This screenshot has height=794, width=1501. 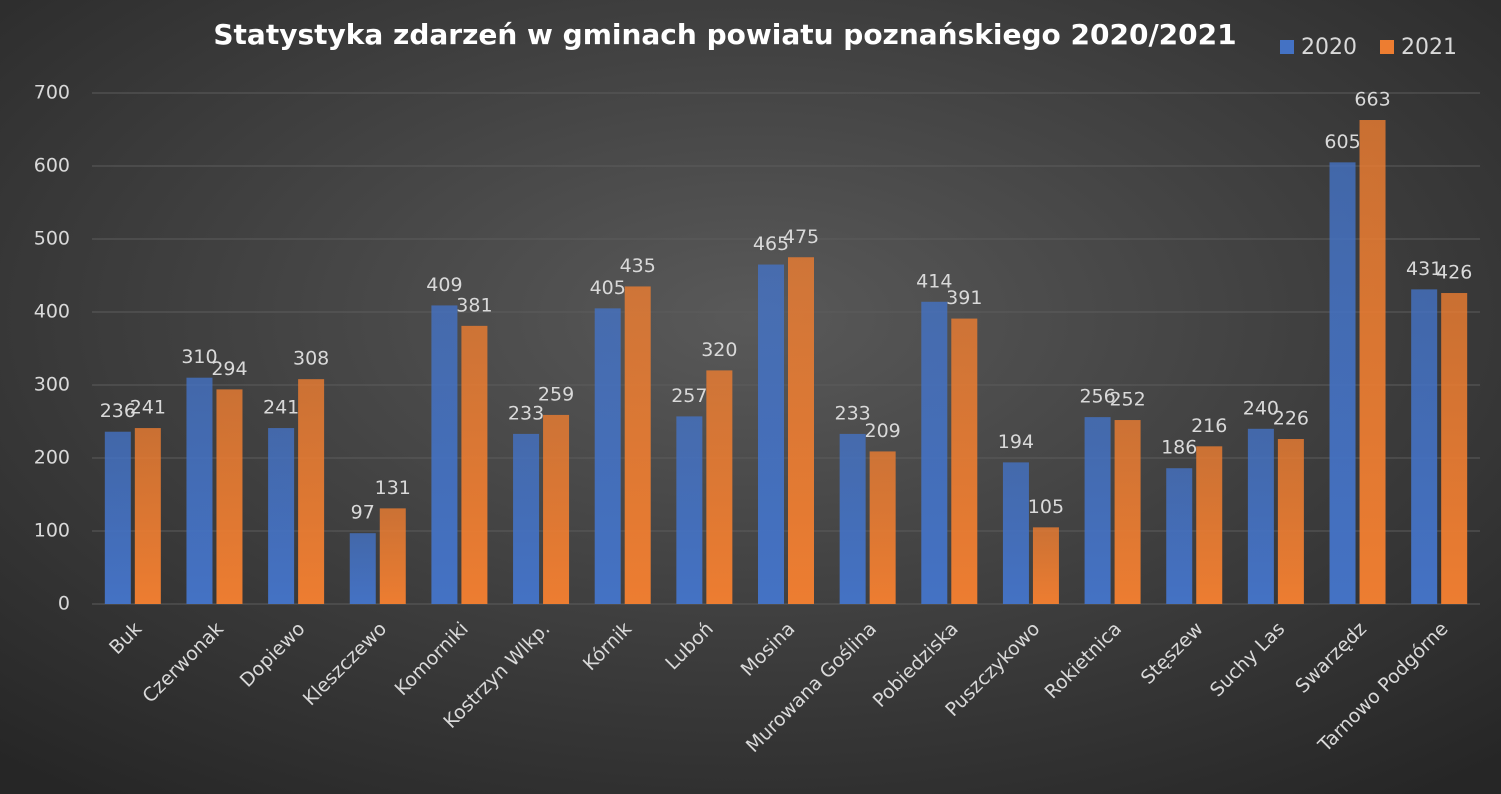 What do you see at coordinates (1209, 426) in the screenshot?
I see `data-label: 216` at bounding box center [1209, 426].